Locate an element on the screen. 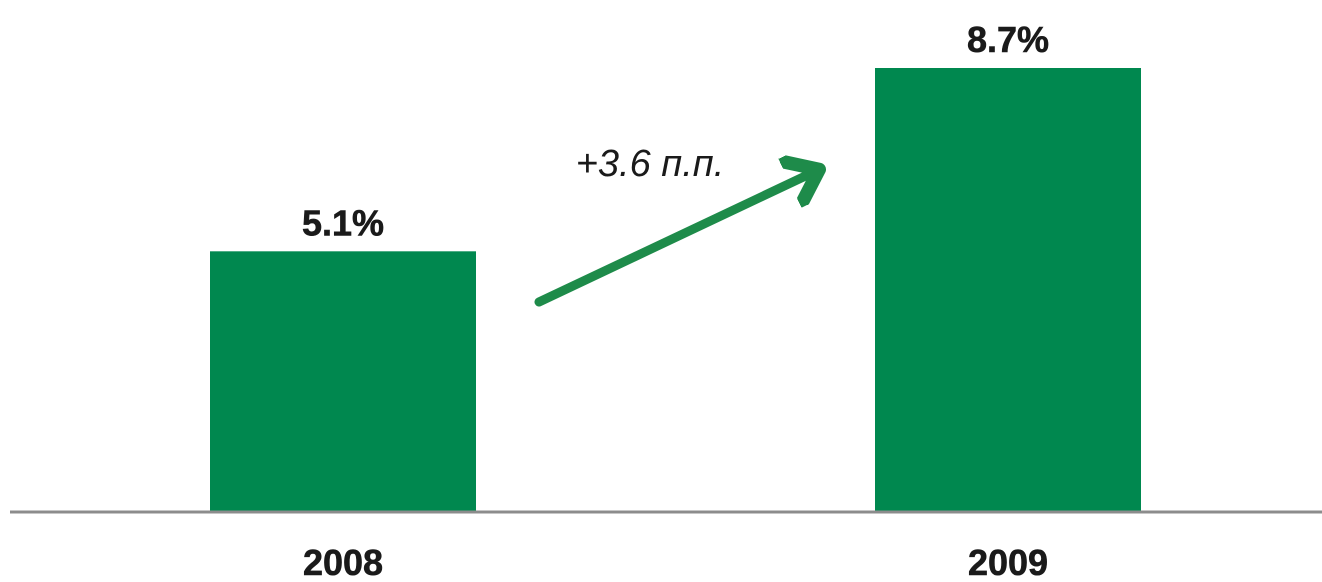 The height and width of the screenshot is (582, 1322). x-tick-label-2008: 2008 is located at coordinates (343, 562).